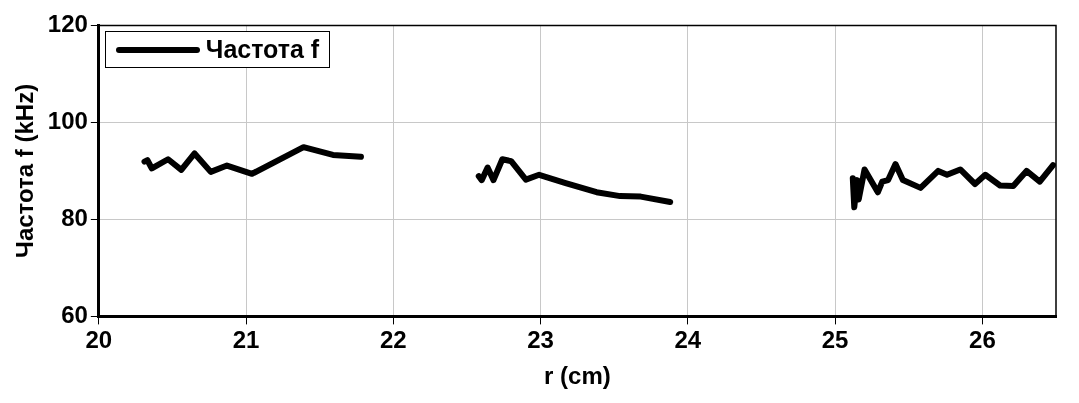  Describe the element at coordinates (25, 170) in the screenshot. I see `y-axis-title: Частота f (kHz)` at that location.